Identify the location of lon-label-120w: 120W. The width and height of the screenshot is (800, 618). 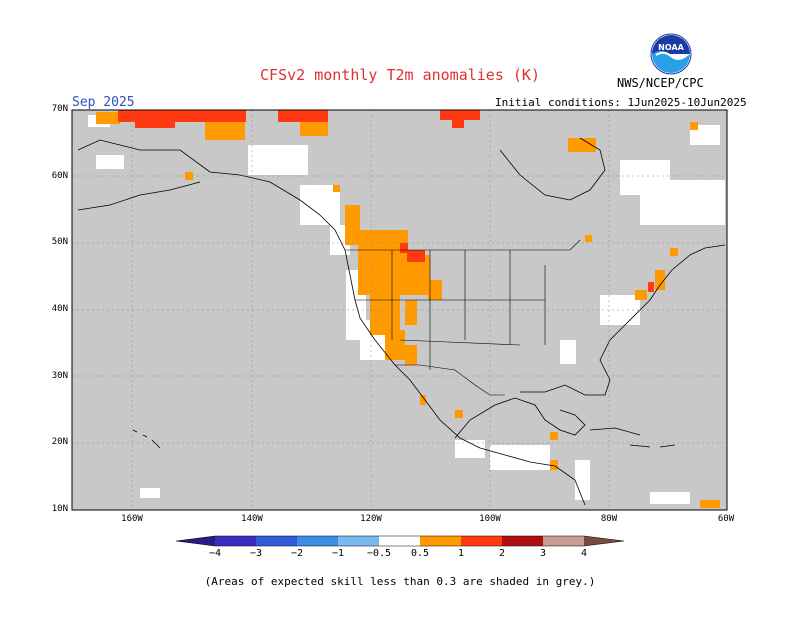
(371, 519).